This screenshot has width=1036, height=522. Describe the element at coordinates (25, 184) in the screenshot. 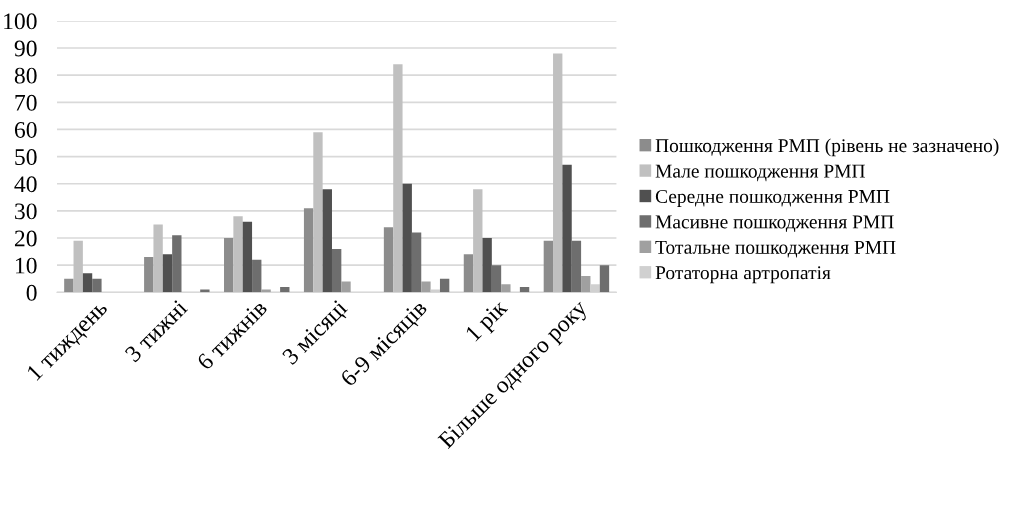

I see `y-tick-label: 40` at that location.